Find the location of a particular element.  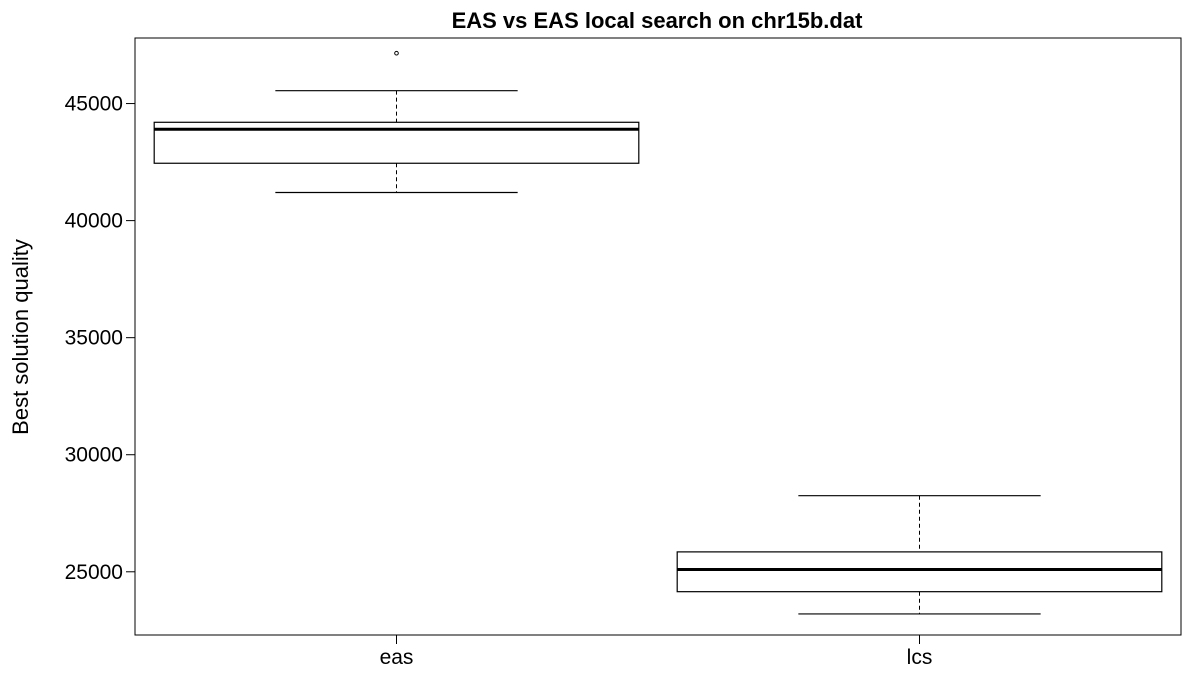

x-tick-label: lcs is located at coordinates (920, 657).